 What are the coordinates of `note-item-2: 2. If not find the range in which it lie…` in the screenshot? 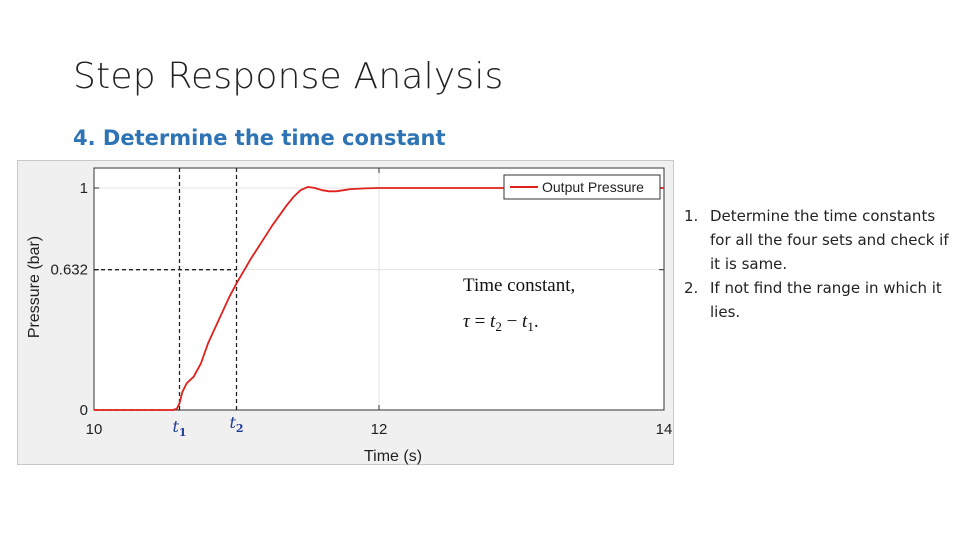 It's located at (819, 300).